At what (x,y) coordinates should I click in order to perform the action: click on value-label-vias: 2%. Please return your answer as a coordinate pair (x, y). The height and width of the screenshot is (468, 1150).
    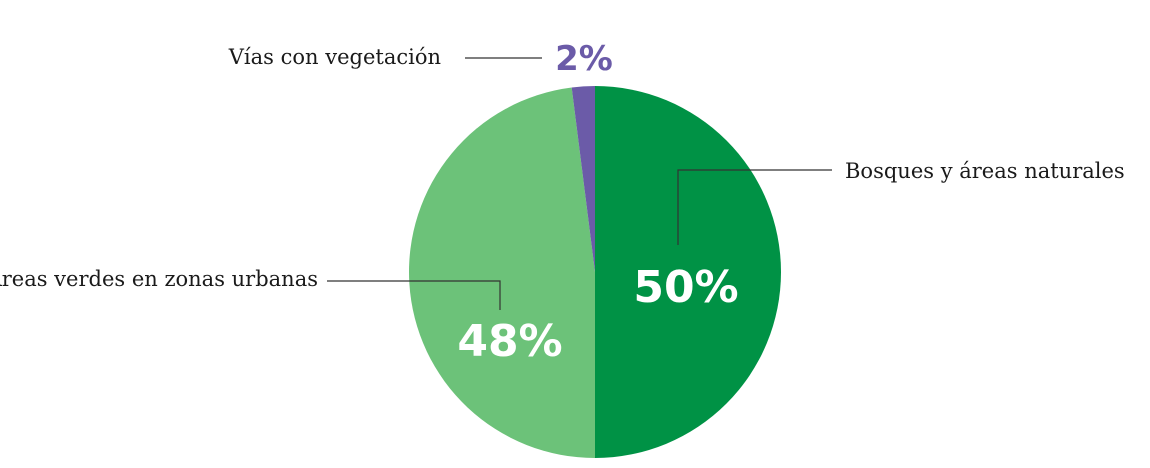
    Looking at the image, I should click on (584, 59).